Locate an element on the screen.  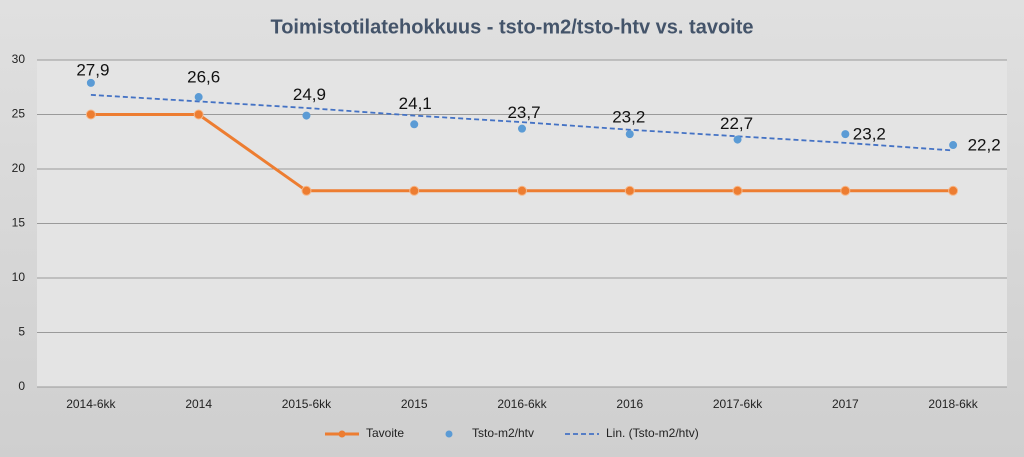
legend-swatch is located at coordinates (449, 434).